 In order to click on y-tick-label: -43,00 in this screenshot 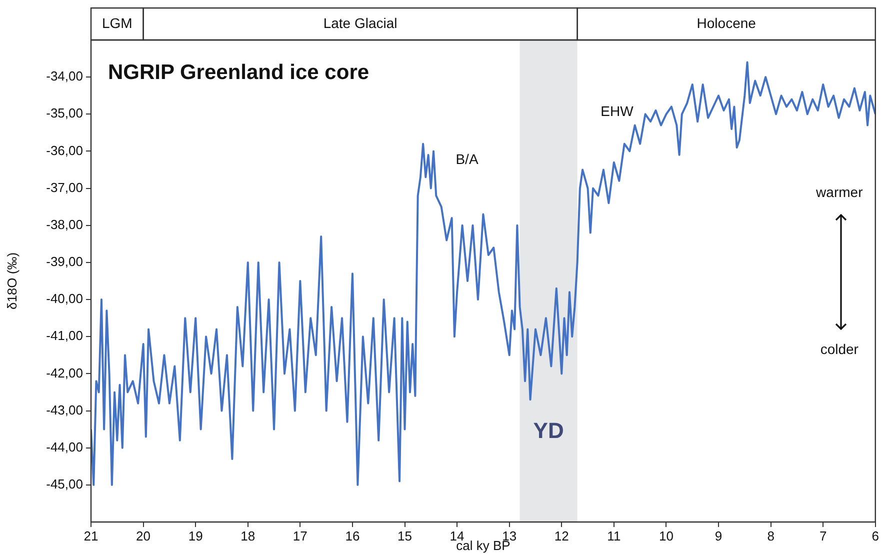, I will do `click(64, 410)`.